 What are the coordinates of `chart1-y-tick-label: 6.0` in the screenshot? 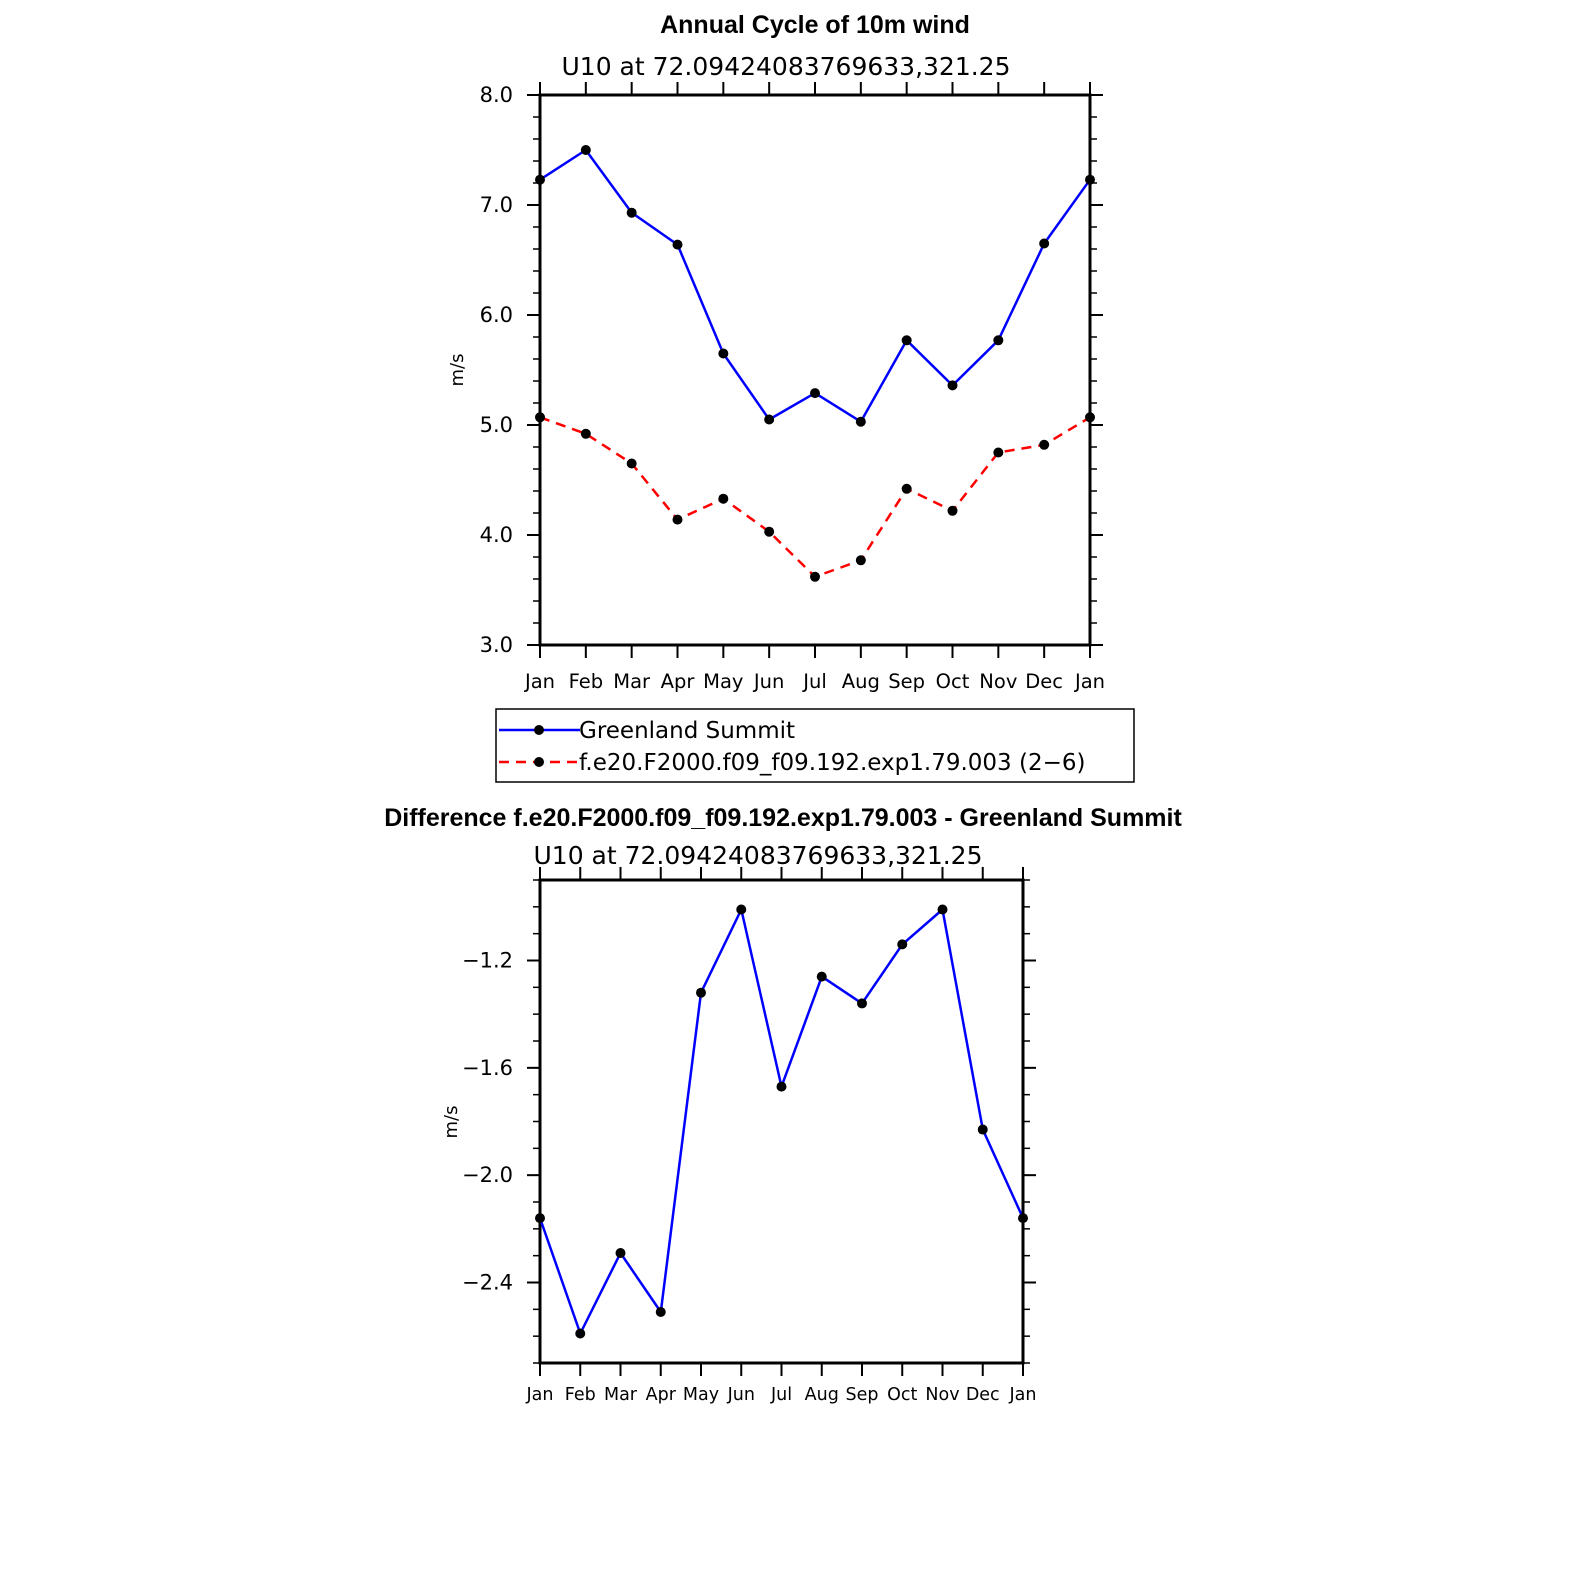 It's located at (496, 315).